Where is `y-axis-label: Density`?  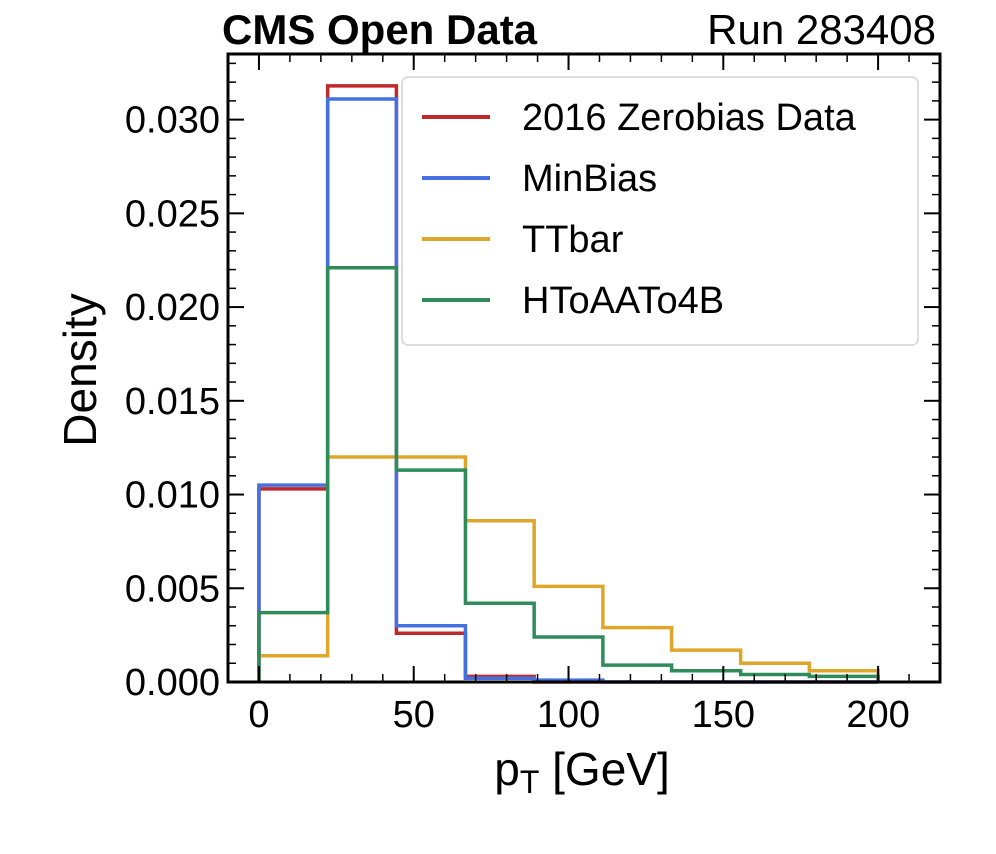
y-axis-label: Density is located at coordinates (80, 369).